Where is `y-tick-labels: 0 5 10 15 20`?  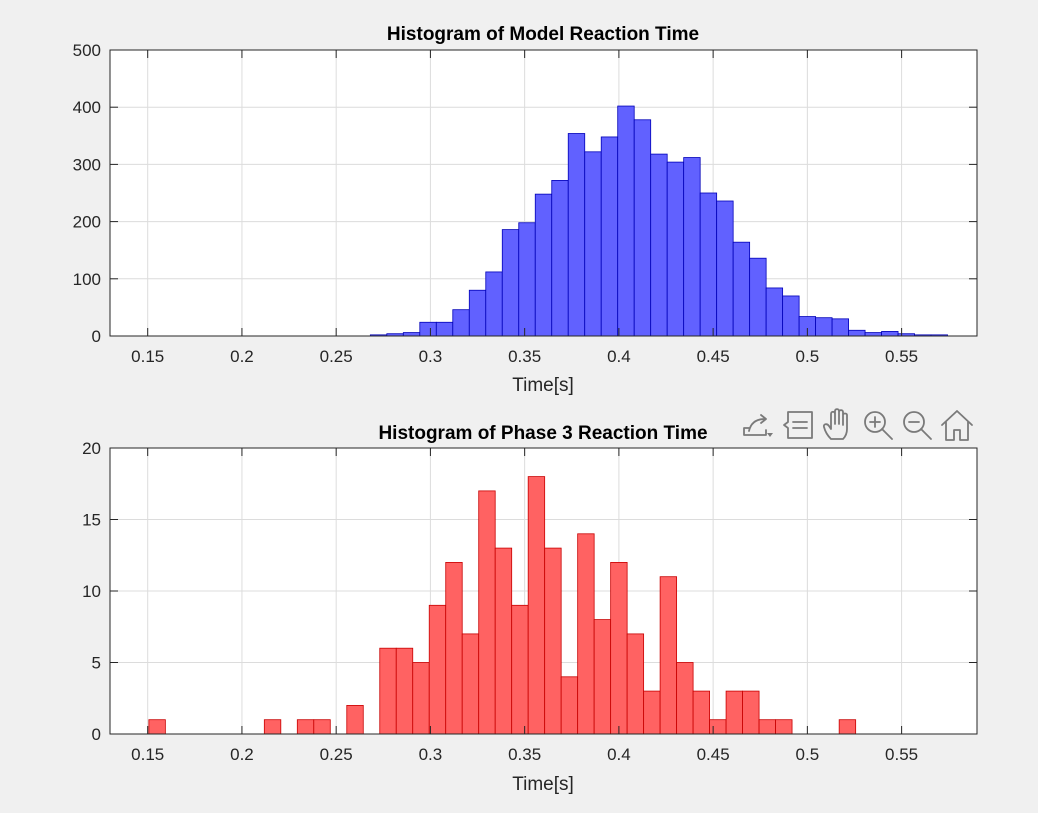
y-tick-labels: 0 5 10 15 20 is located at coordinates (91, 591).